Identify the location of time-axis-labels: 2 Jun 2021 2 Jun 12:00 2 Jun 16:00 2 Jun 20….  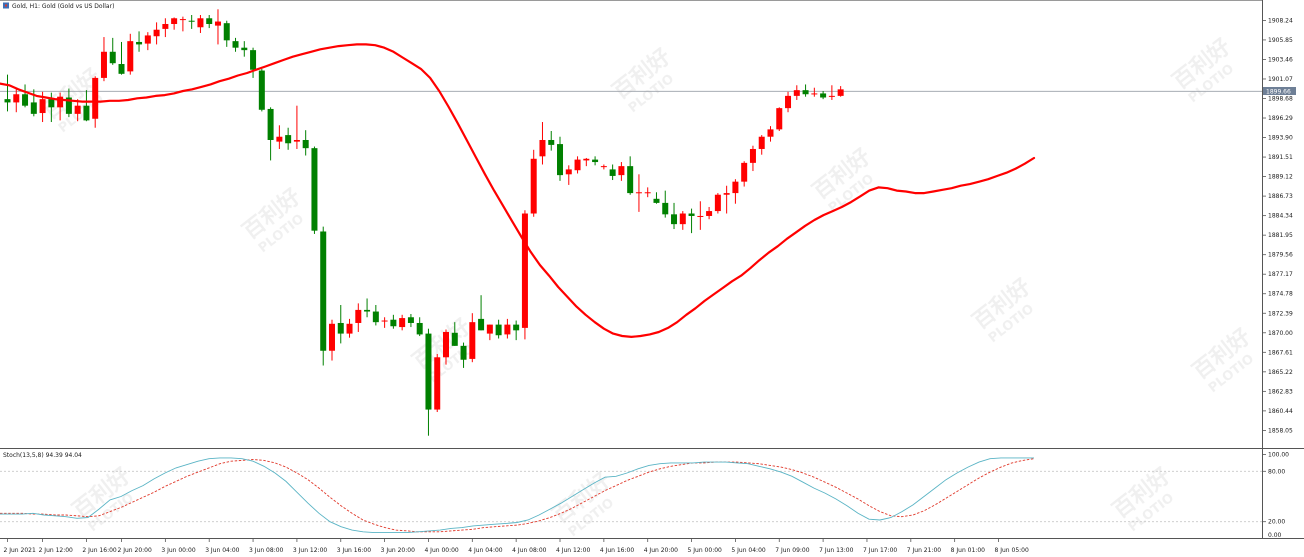
(516, 546).